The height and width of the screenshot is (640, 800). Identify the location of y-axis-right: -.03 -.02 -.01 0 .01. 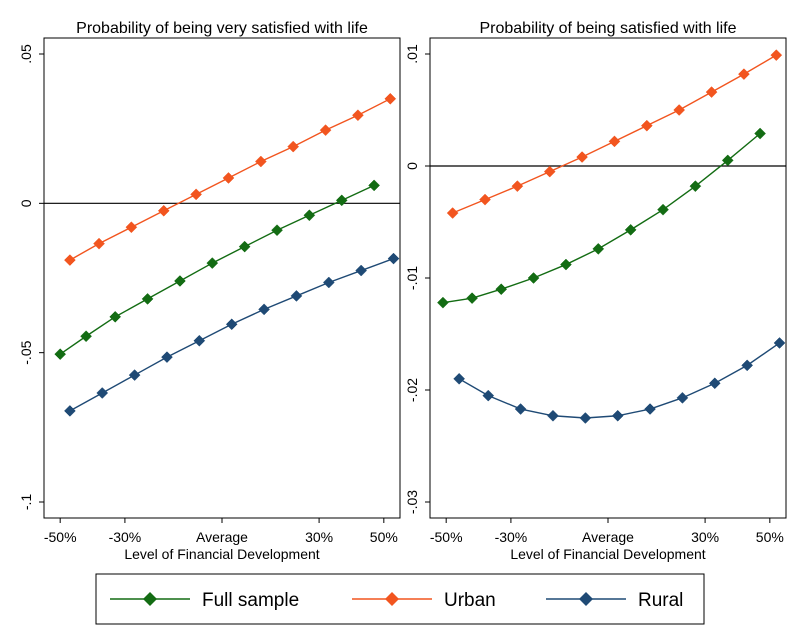
(417, 279).